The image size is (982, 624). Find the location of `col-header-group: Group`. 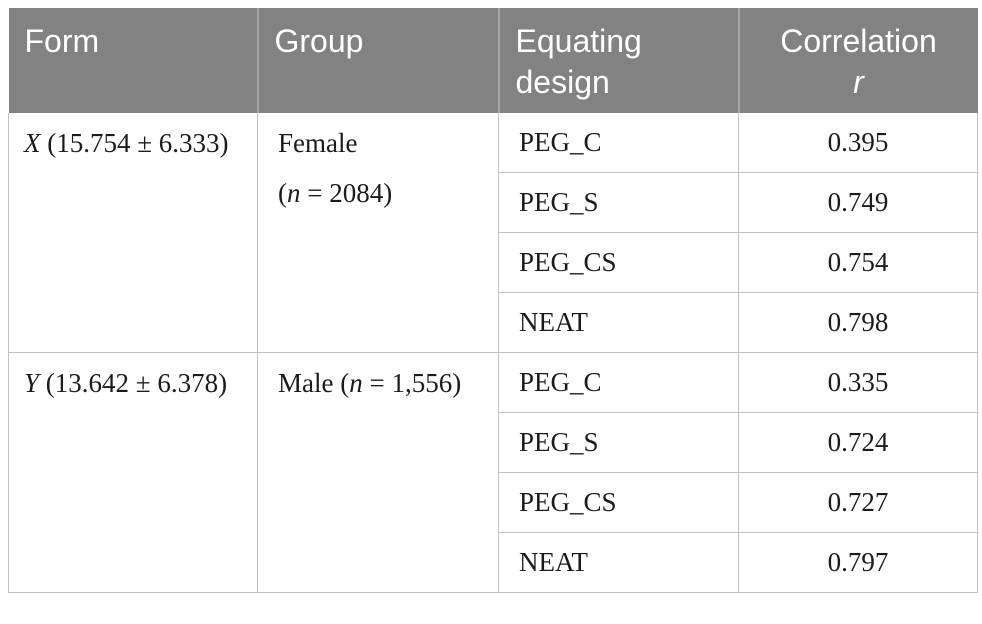

col-header-group: Group is located at coordinates (377, 60).